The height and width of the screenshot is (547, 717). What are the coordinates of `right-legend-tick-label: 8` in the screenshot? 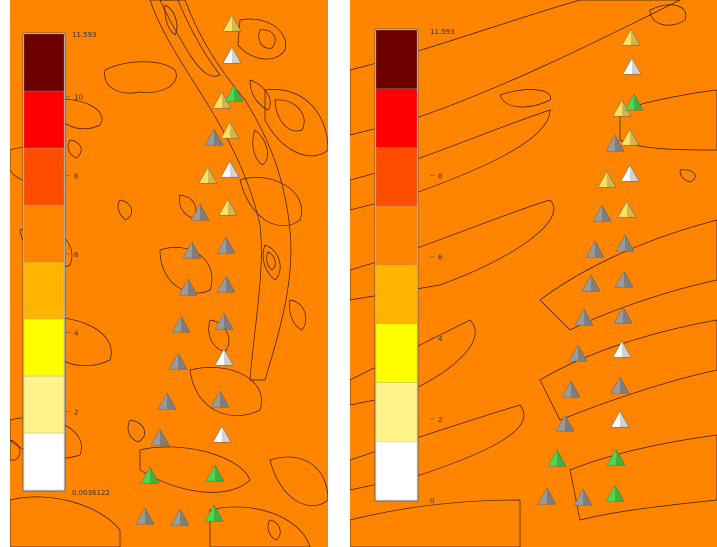 It's located at (440, 177).